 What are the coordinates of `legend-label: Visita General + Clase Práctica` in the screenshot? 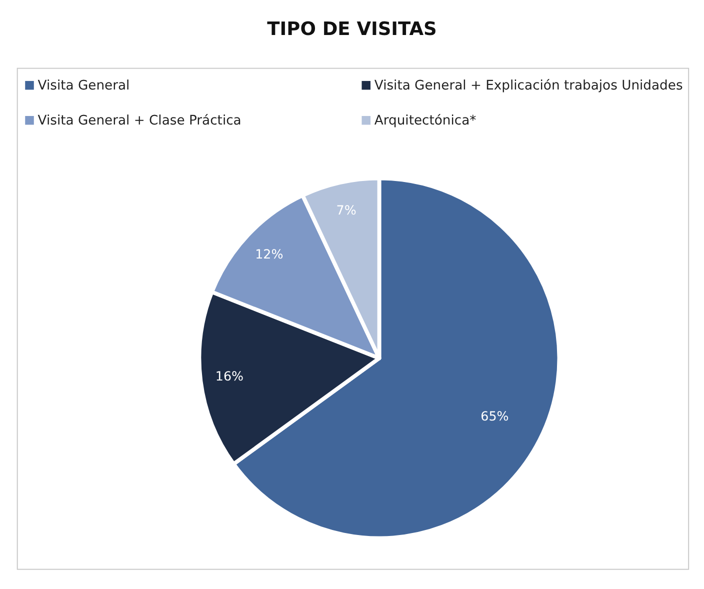 It's located at (140, 121).